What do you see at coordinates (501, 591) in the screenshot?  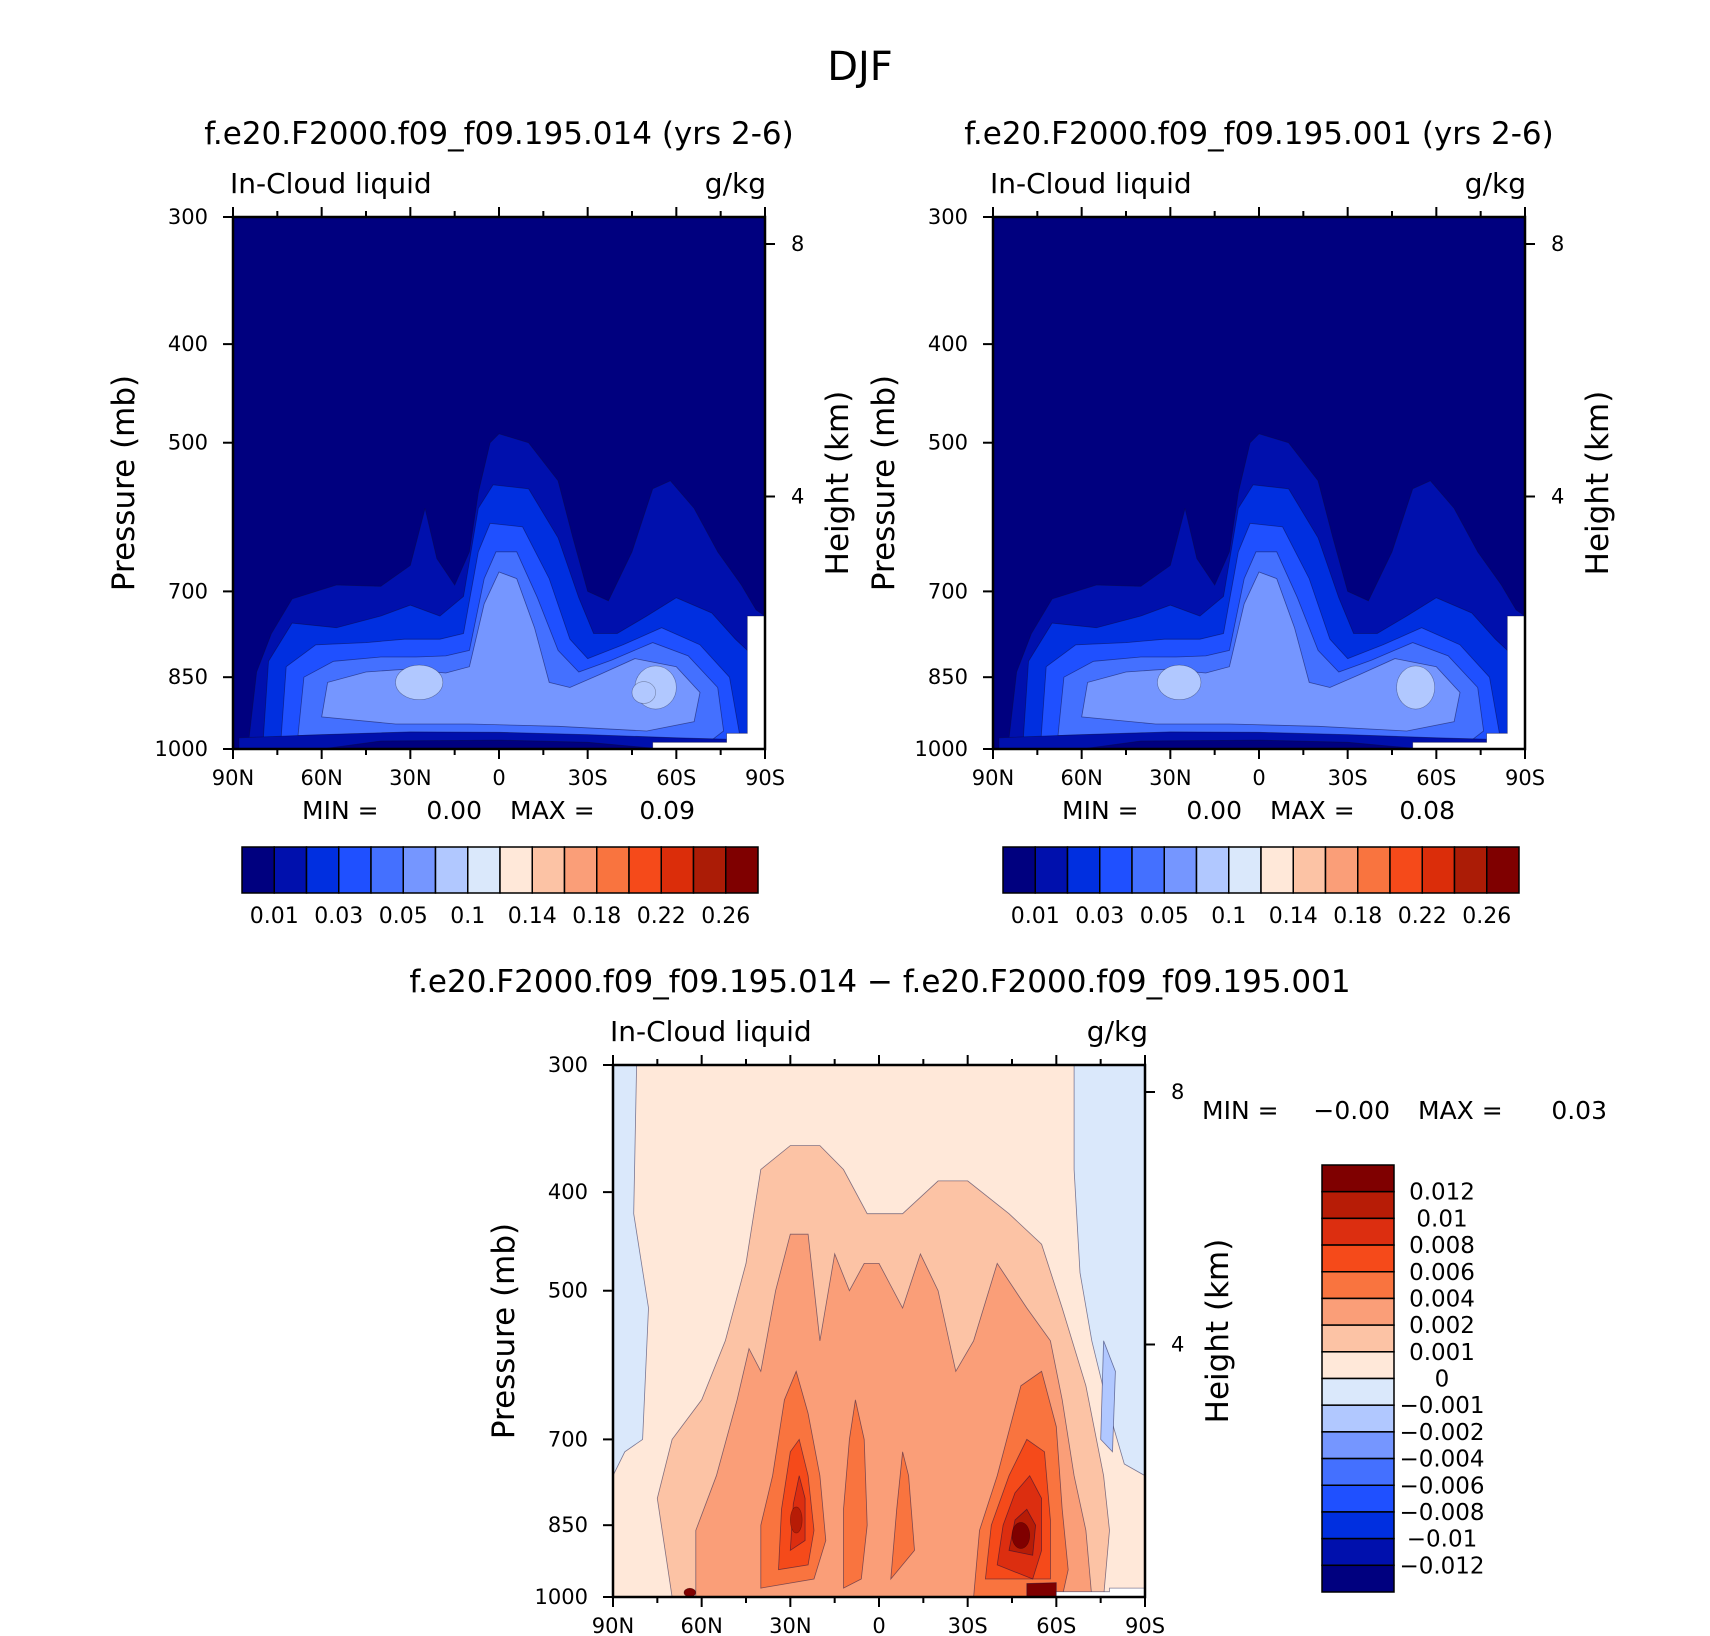 I see `panel-1-contours` at bounding box center [501, 591].